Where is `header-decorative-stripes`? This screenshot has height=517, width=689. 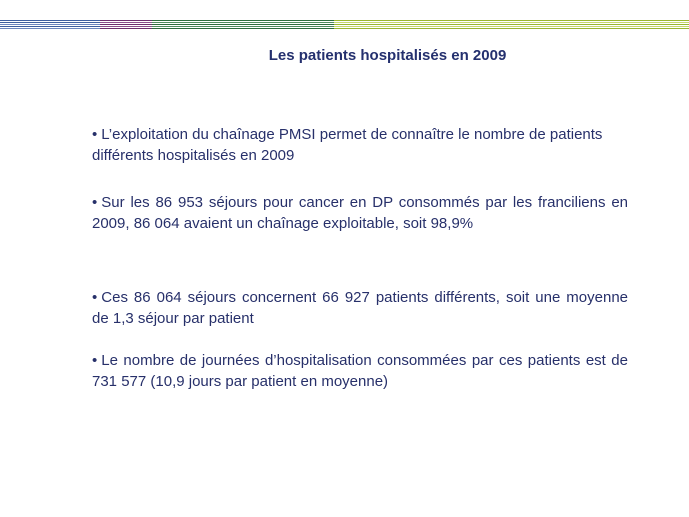
header-decorative-stripes is located at coordinates (344, 25).